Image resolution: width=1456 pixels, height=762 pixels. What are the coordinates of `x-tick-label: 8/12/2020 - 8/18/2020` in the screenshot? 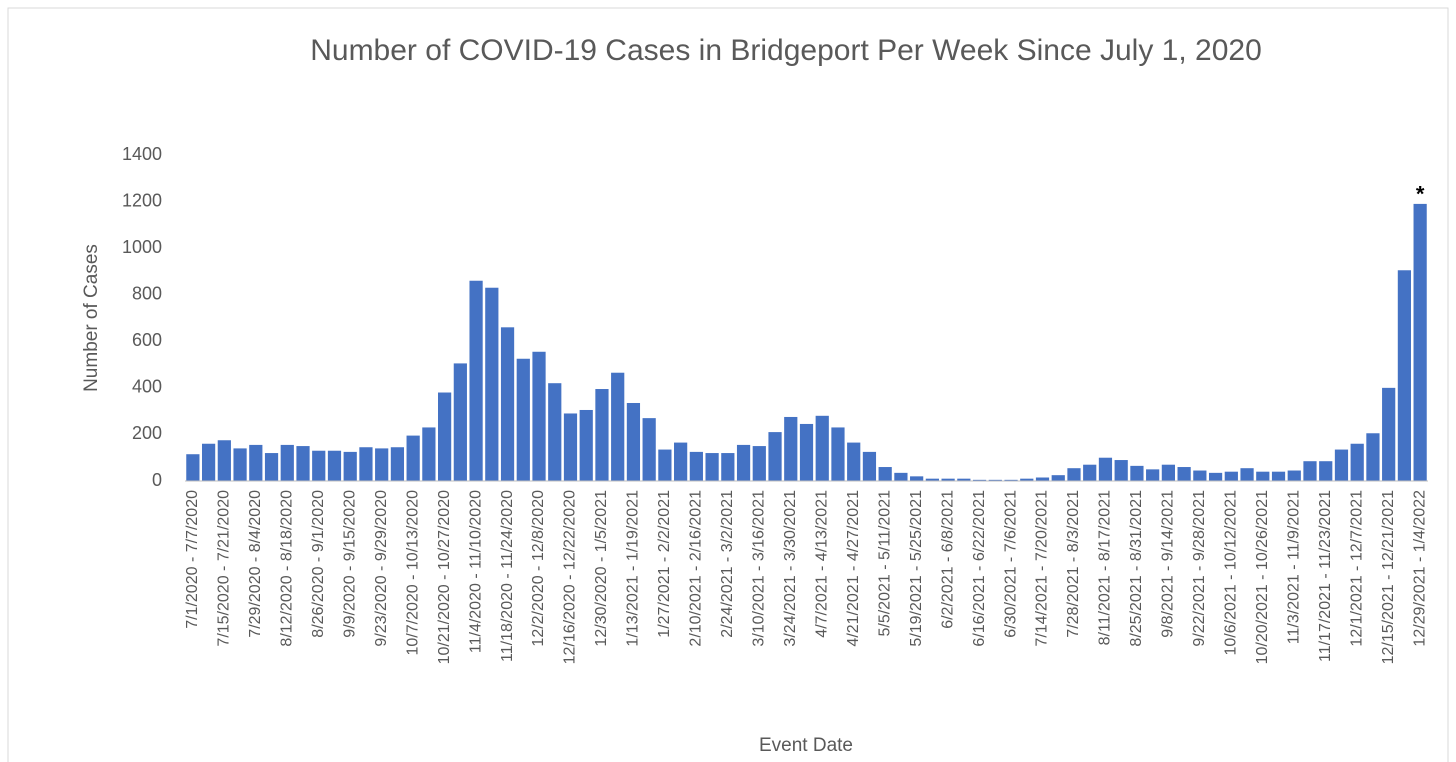 It's located at (286, 568).